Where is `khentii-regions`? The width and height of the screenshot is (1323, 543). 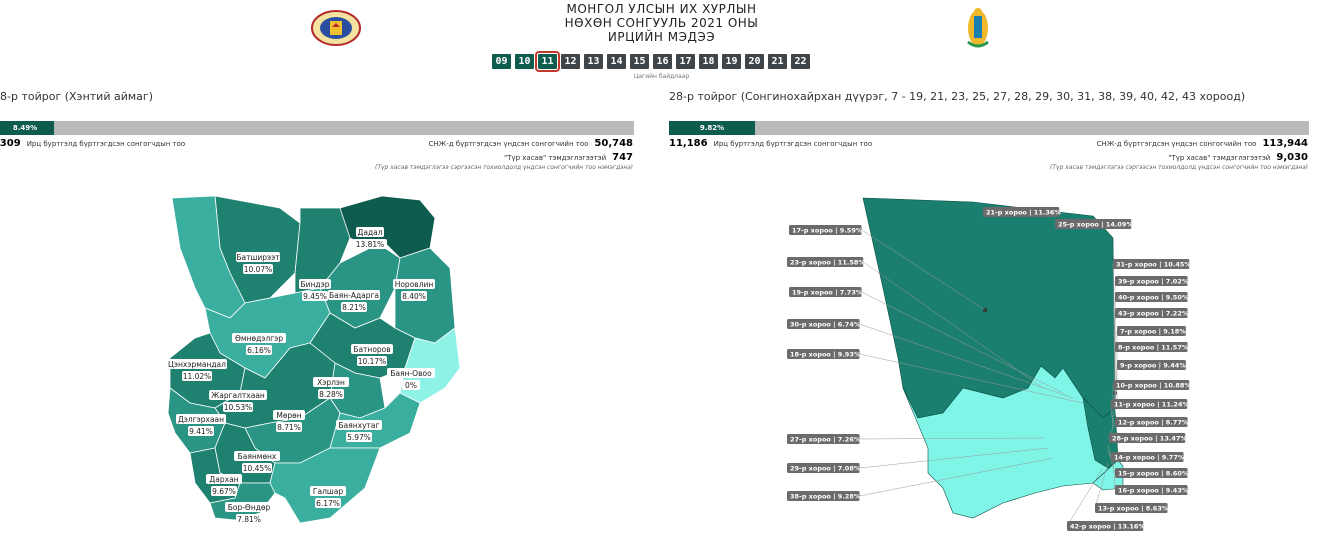 khentii-regions is located at coordinates (314, 359).